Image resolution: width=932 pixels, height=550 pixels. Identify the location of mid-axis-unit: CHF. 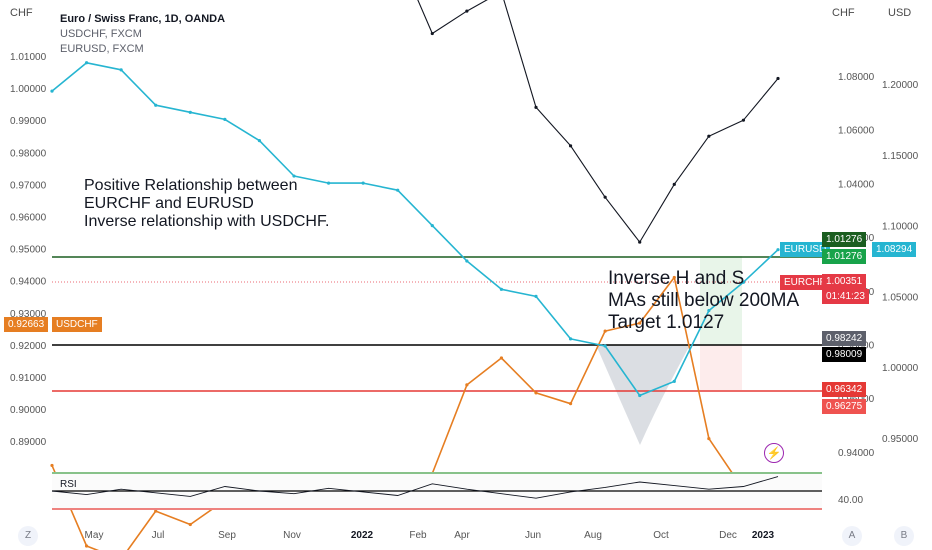
(843, 13).